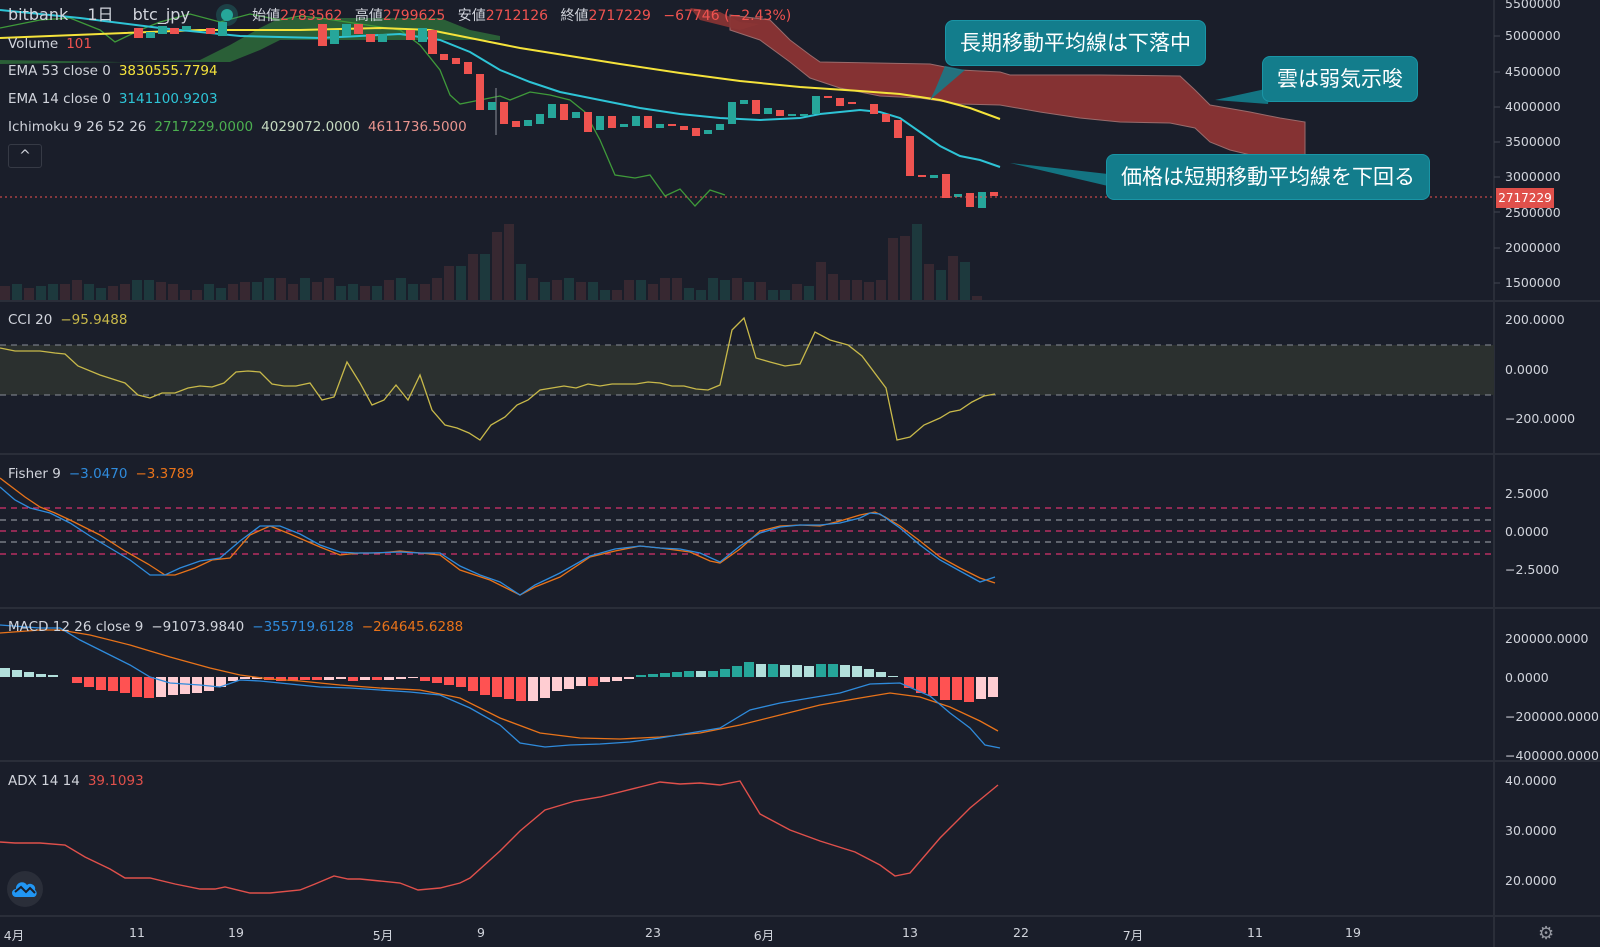 The height and width of the screenshot is (947, 1600). I want to click on fisher-axis-label: 2.5000, so click(1527, 493).